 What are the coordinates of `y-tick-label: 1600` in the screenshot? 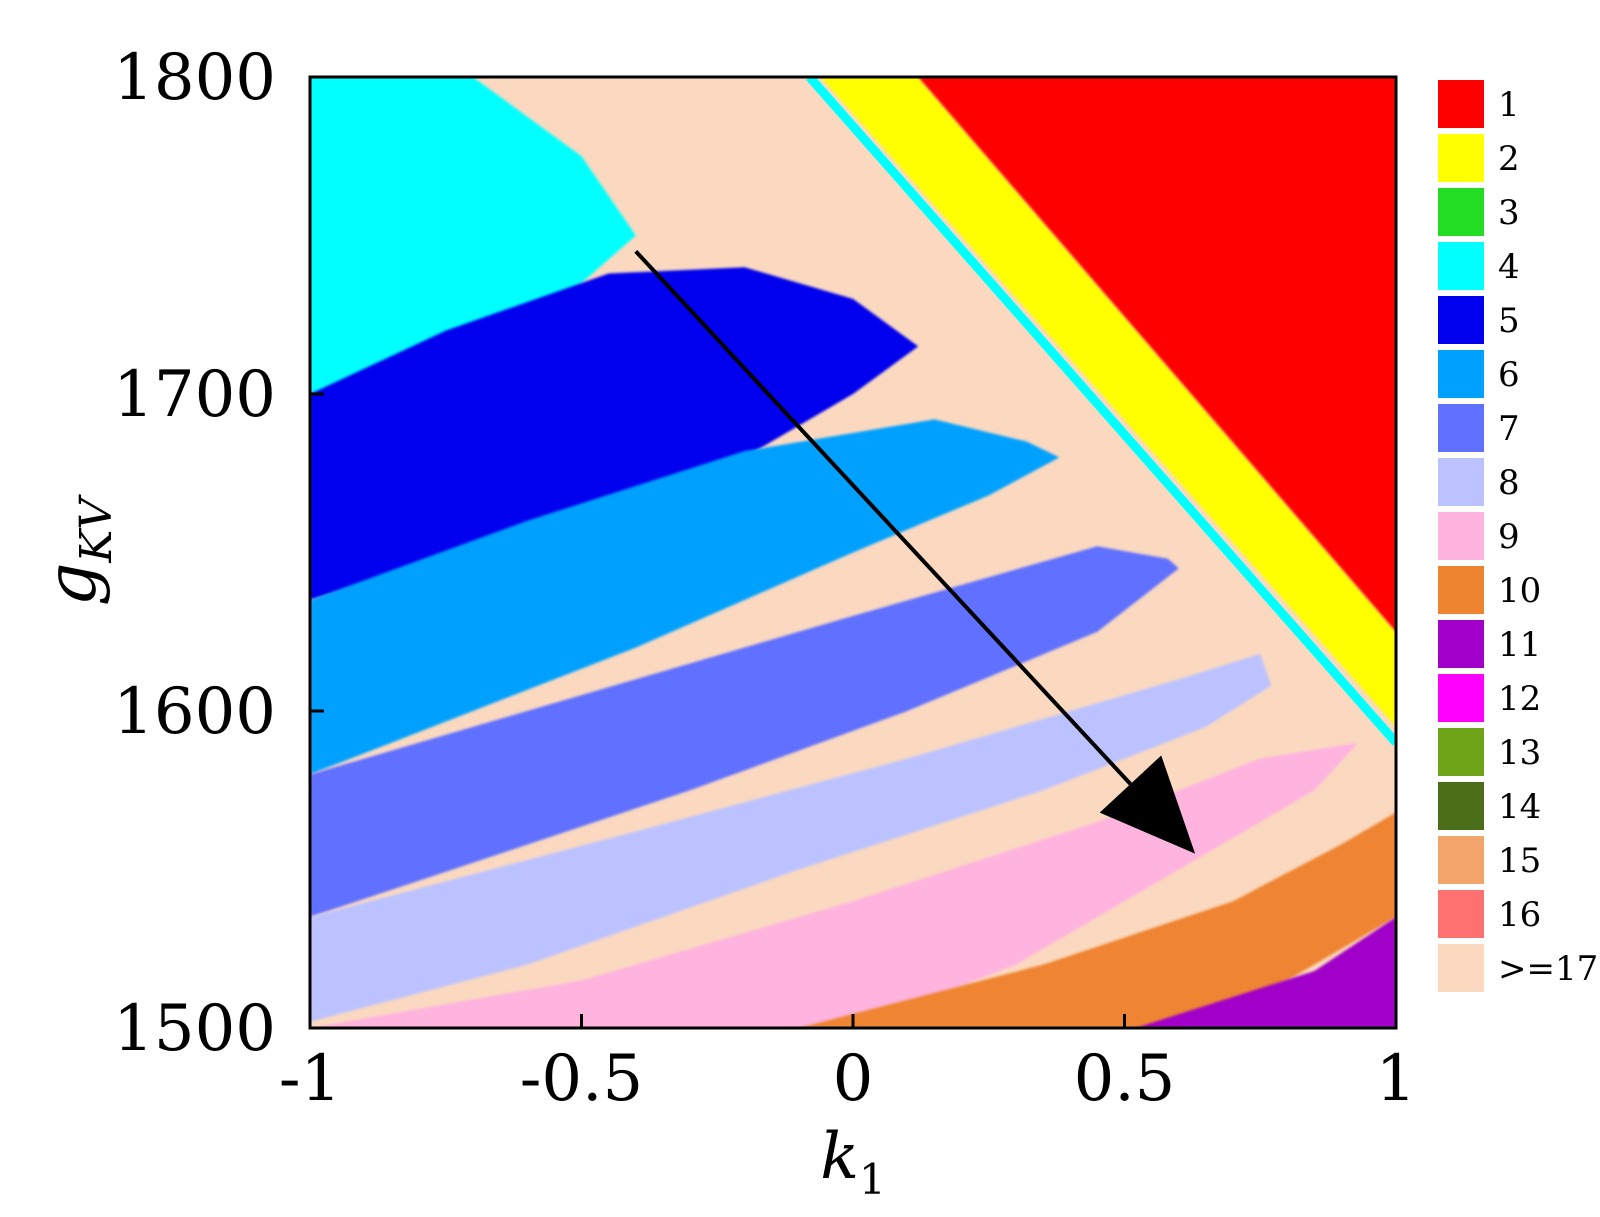 It's located at (194, 712).